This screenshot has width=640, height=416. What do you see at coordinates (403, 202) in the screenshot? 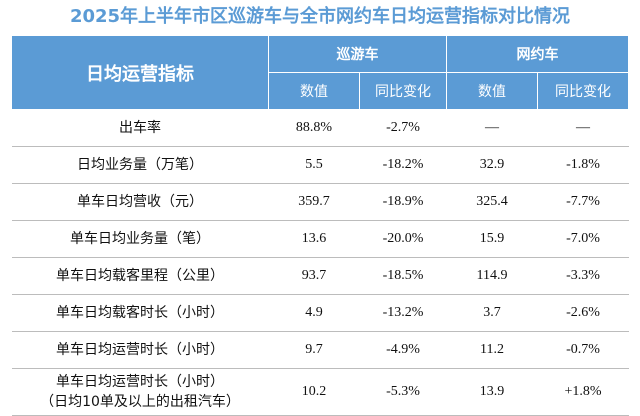
I see `table-cell: -18.9%` at bounding box center [403, 202].